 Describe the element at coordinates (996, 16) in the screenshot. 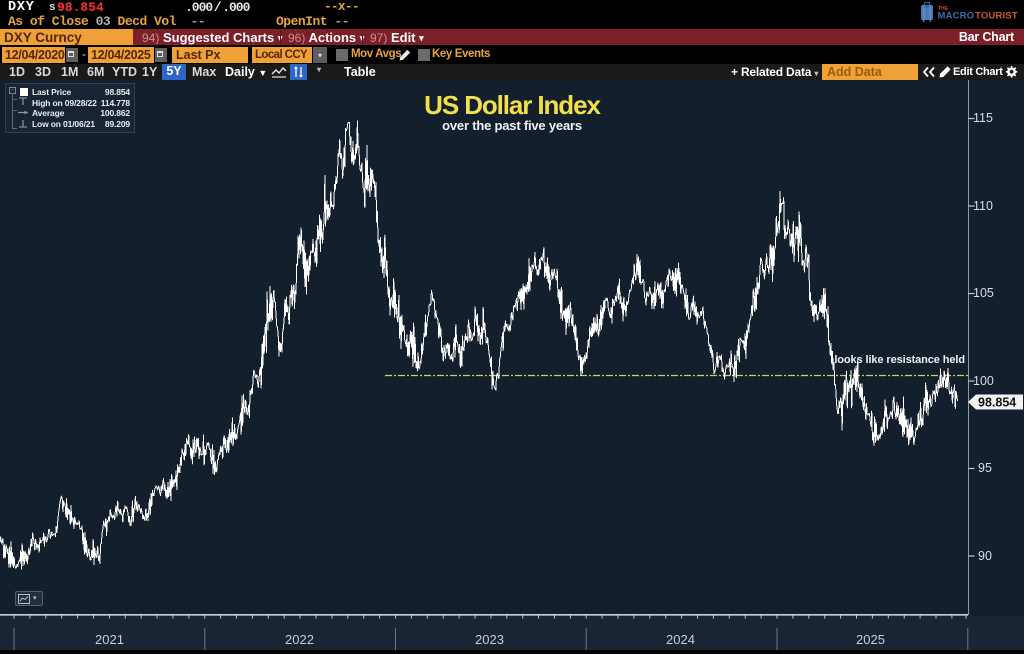

I see `svg-text: TOURIST` at that location.